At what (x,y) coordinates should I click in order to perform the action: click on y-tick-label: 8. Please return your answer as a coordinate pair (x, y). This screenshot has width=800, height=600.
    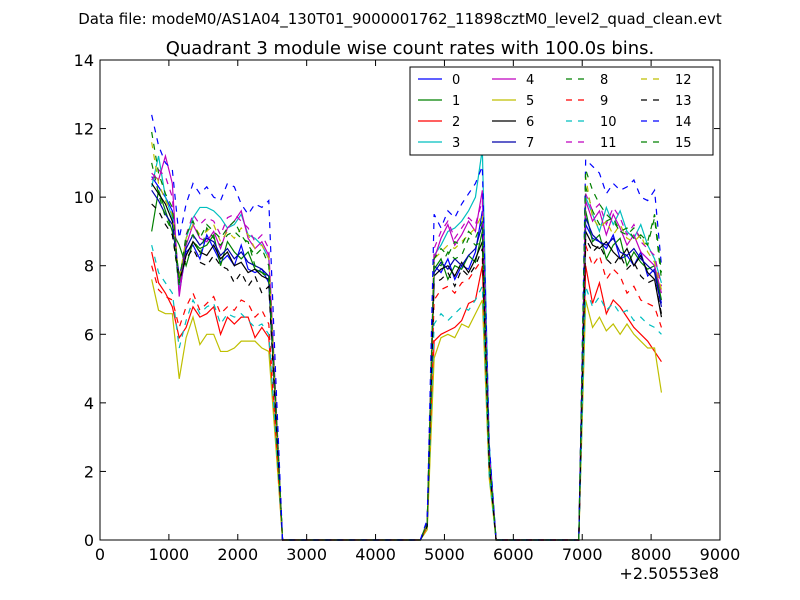
    Looking at the image, I should click on (89, 266).